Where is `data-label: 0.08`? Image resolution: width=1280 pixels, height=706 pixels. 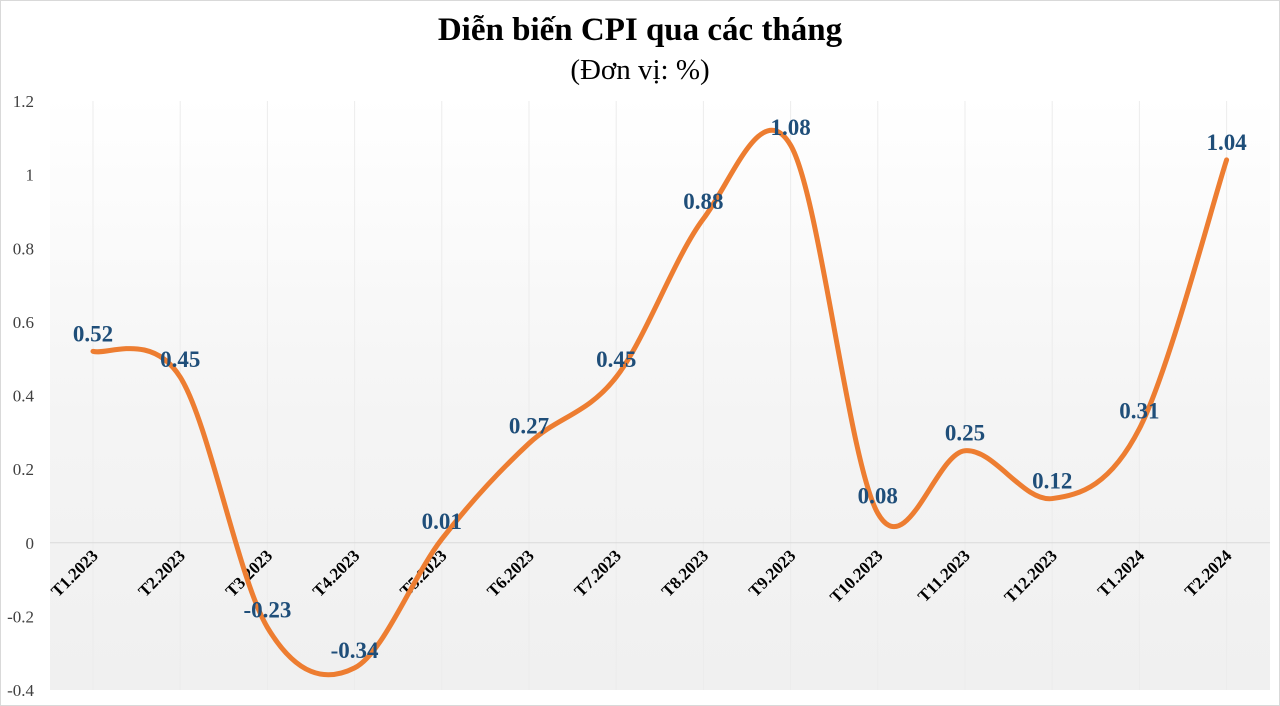
data-label: 0.08 is located at coordinates (878, 495).